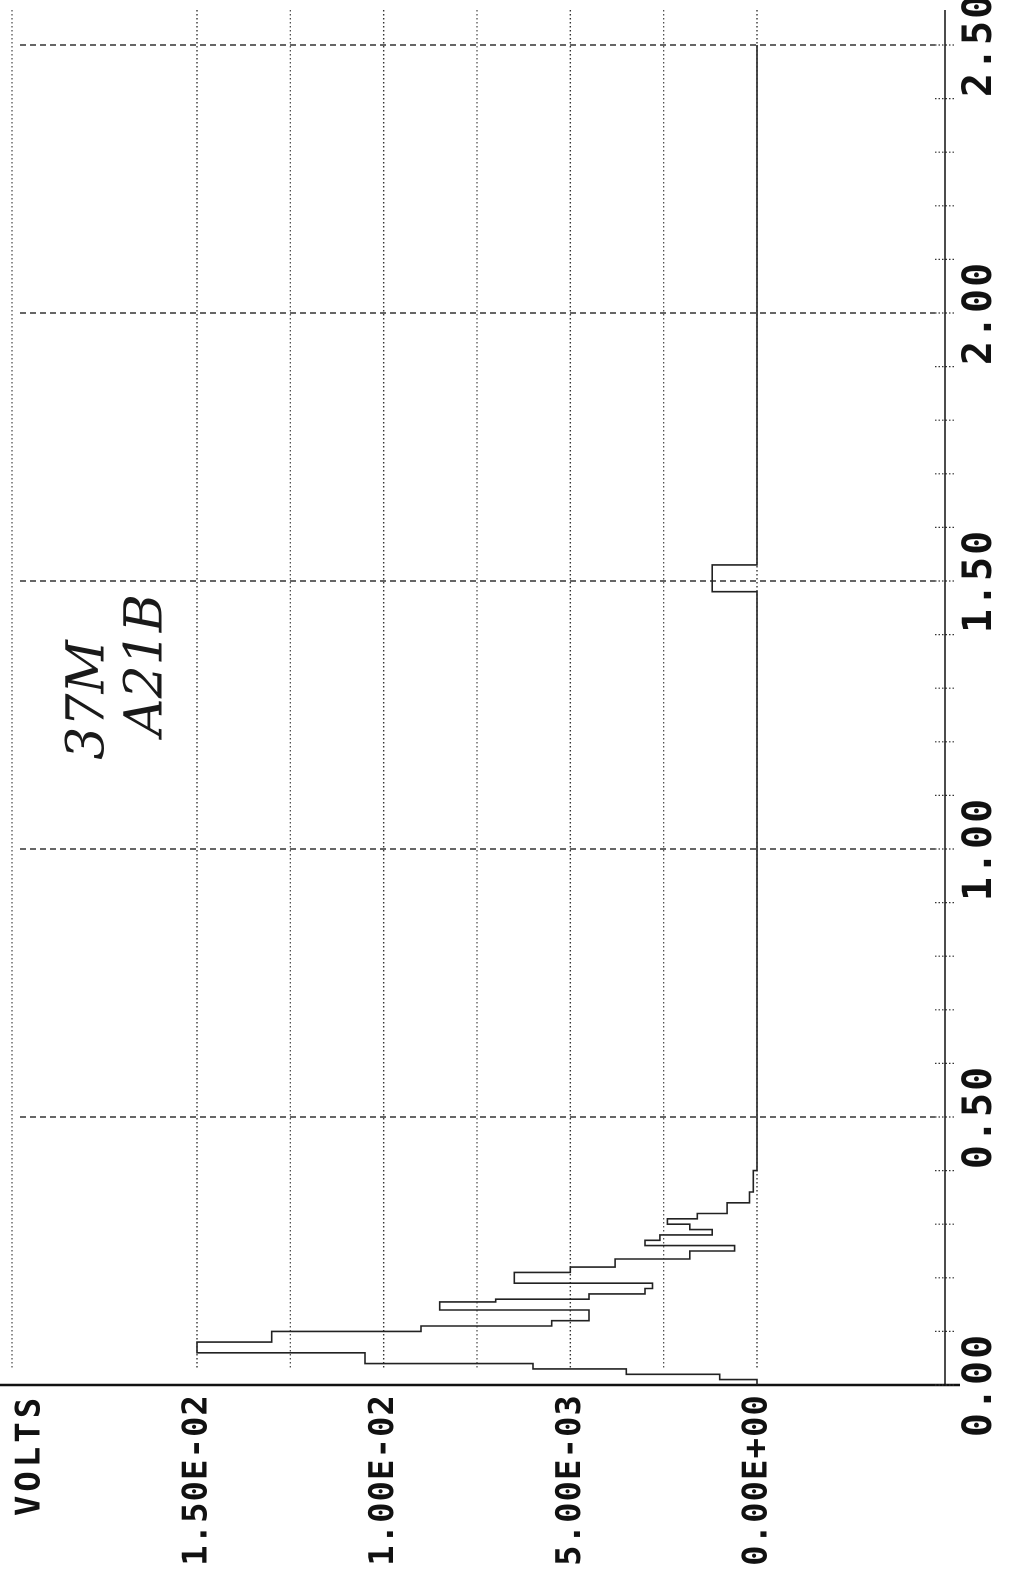 Image resolution: width=1029 pixels, height=1596 pixels. What do you see at coordinates (978, 1385) in the screenshot?
I see `x-tick-label: 0.00` at bounding box center [978, 1385].